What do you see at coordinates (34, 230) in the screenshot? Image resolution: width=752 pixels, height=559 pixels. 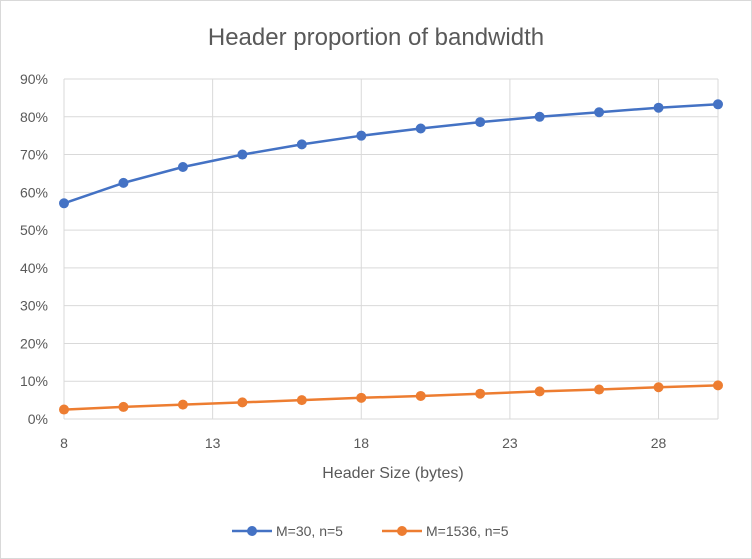 I see `y-tick-label: 50%` at bounding box center [34, 230].